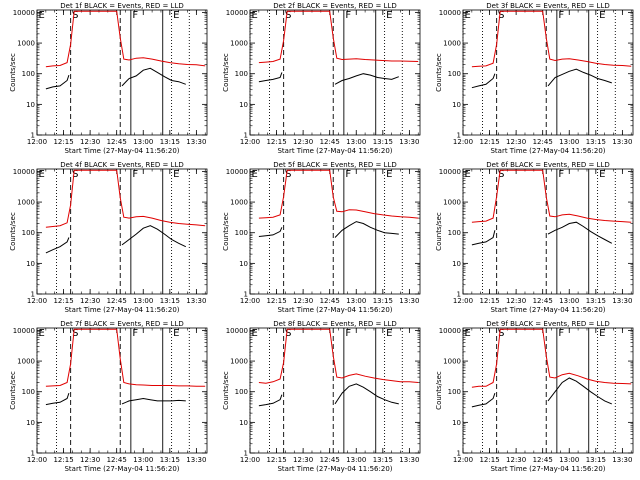 The height and width of the screenshot is (480, 640). I want to click on panel-title: Det 8f BLACK = Events, RED = LLD, so click(334, 324).